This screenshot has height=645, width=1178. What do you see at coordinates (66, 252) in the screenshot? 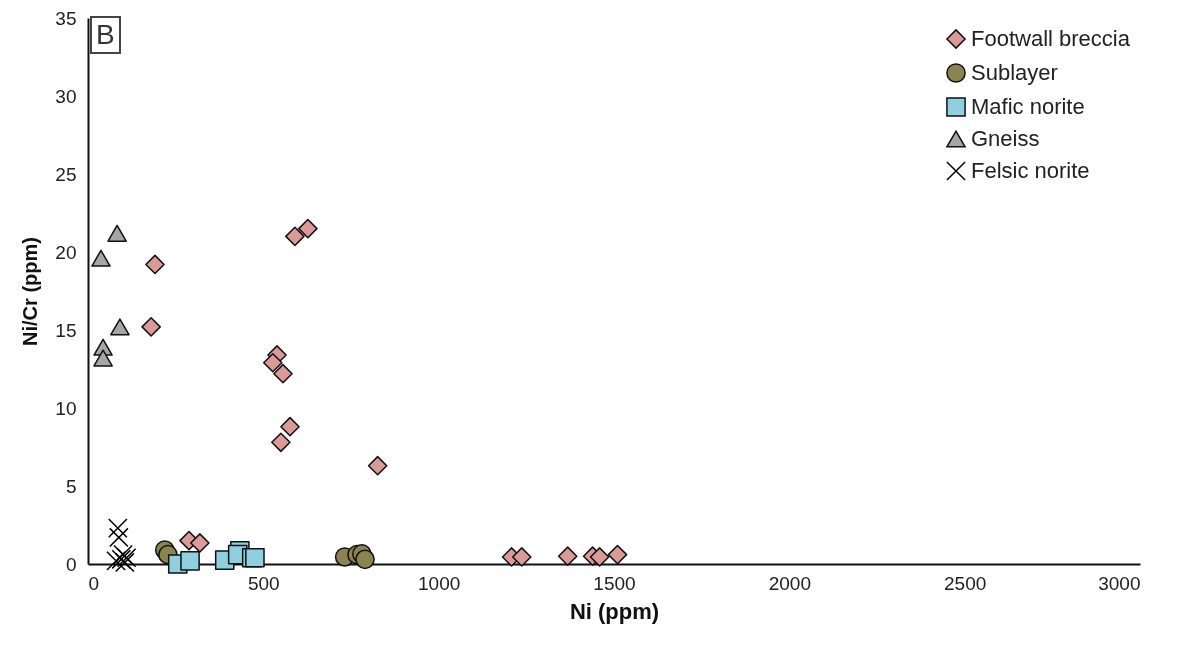
I see `y-tick-label: 20` at bounding box center [66, 252].